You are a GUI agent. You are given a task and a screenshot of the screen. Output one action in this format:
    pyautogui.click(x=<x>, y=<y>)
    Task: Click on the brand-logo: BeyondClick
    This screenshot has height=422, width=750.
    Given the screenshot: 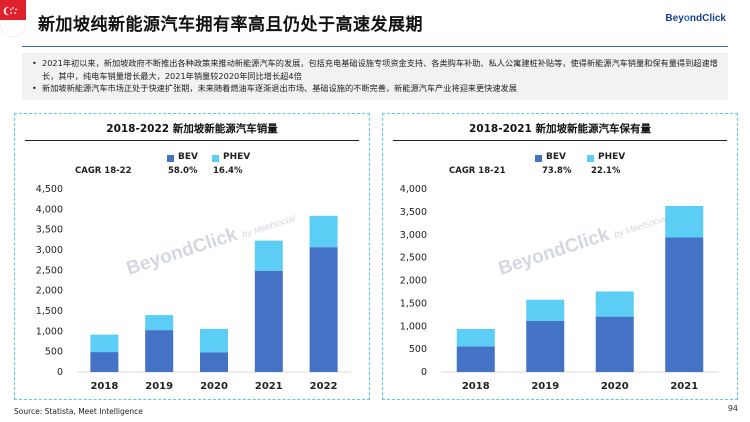 What is the action you would take?
    pyautogui.click(x=695, y=18)
    